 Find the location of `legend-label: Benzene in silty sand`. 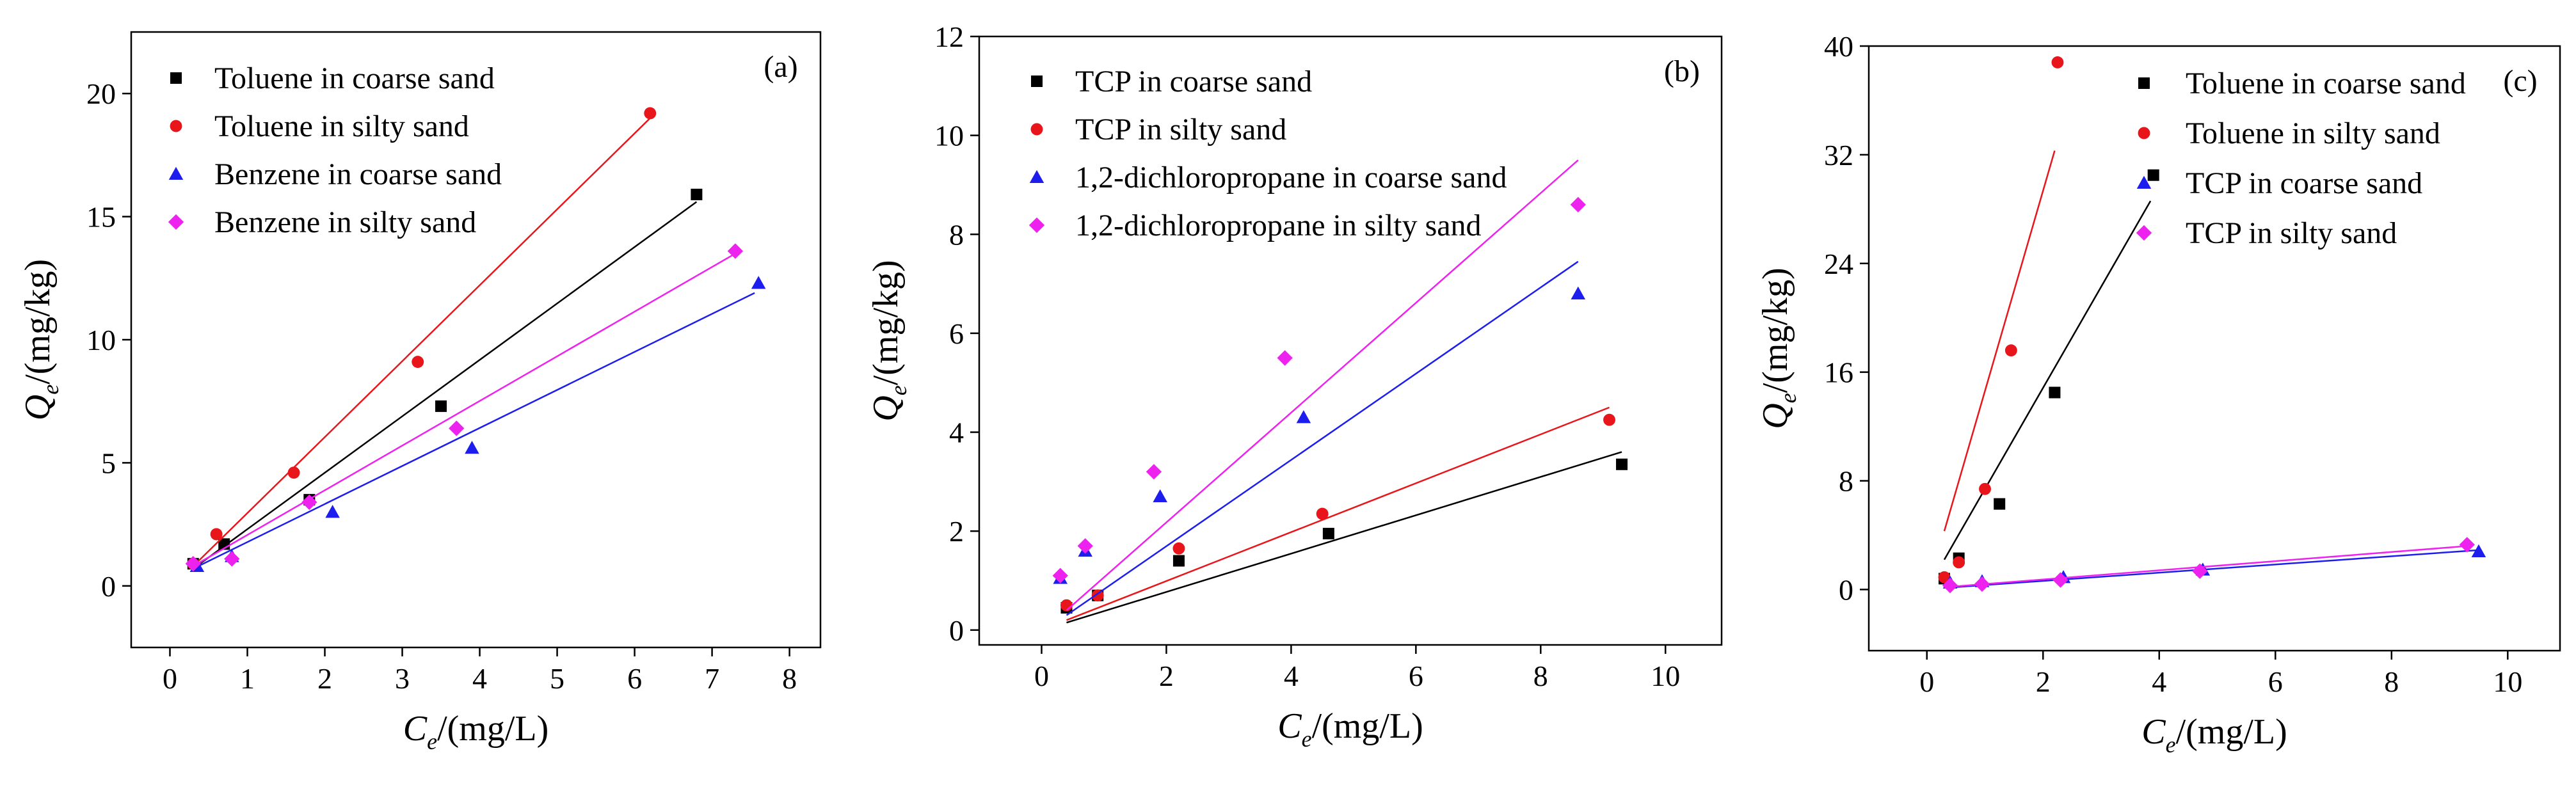

legend-label: Benzene in silty sand is located at coordinates (345, 222).